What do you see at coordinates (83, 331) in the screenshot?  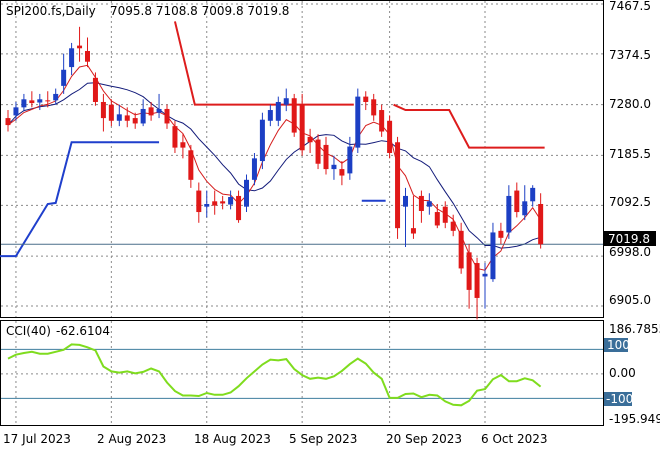 I see `cci-value: -62.6104` at bounding box center [83, 331].